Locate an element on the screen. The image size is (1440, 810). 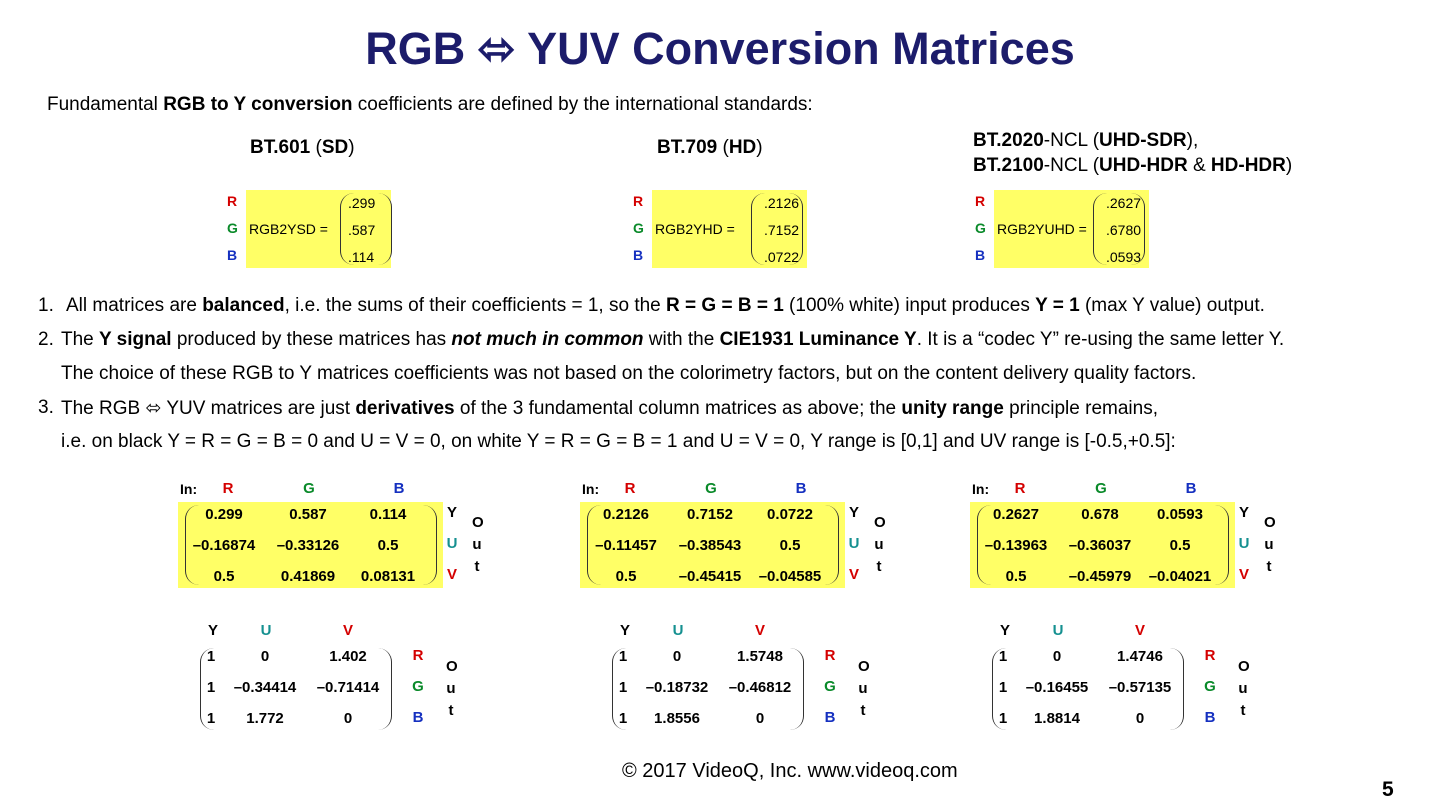
text-run: UHD-SDR is located at coordinates (1143, 140).